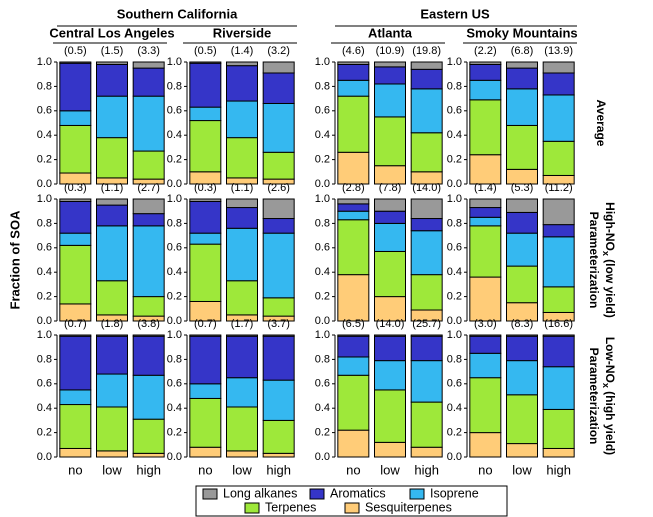  Describe the element at coordinates (606, 253) in the screenshot. I see `row-label-sub: x` at that location.